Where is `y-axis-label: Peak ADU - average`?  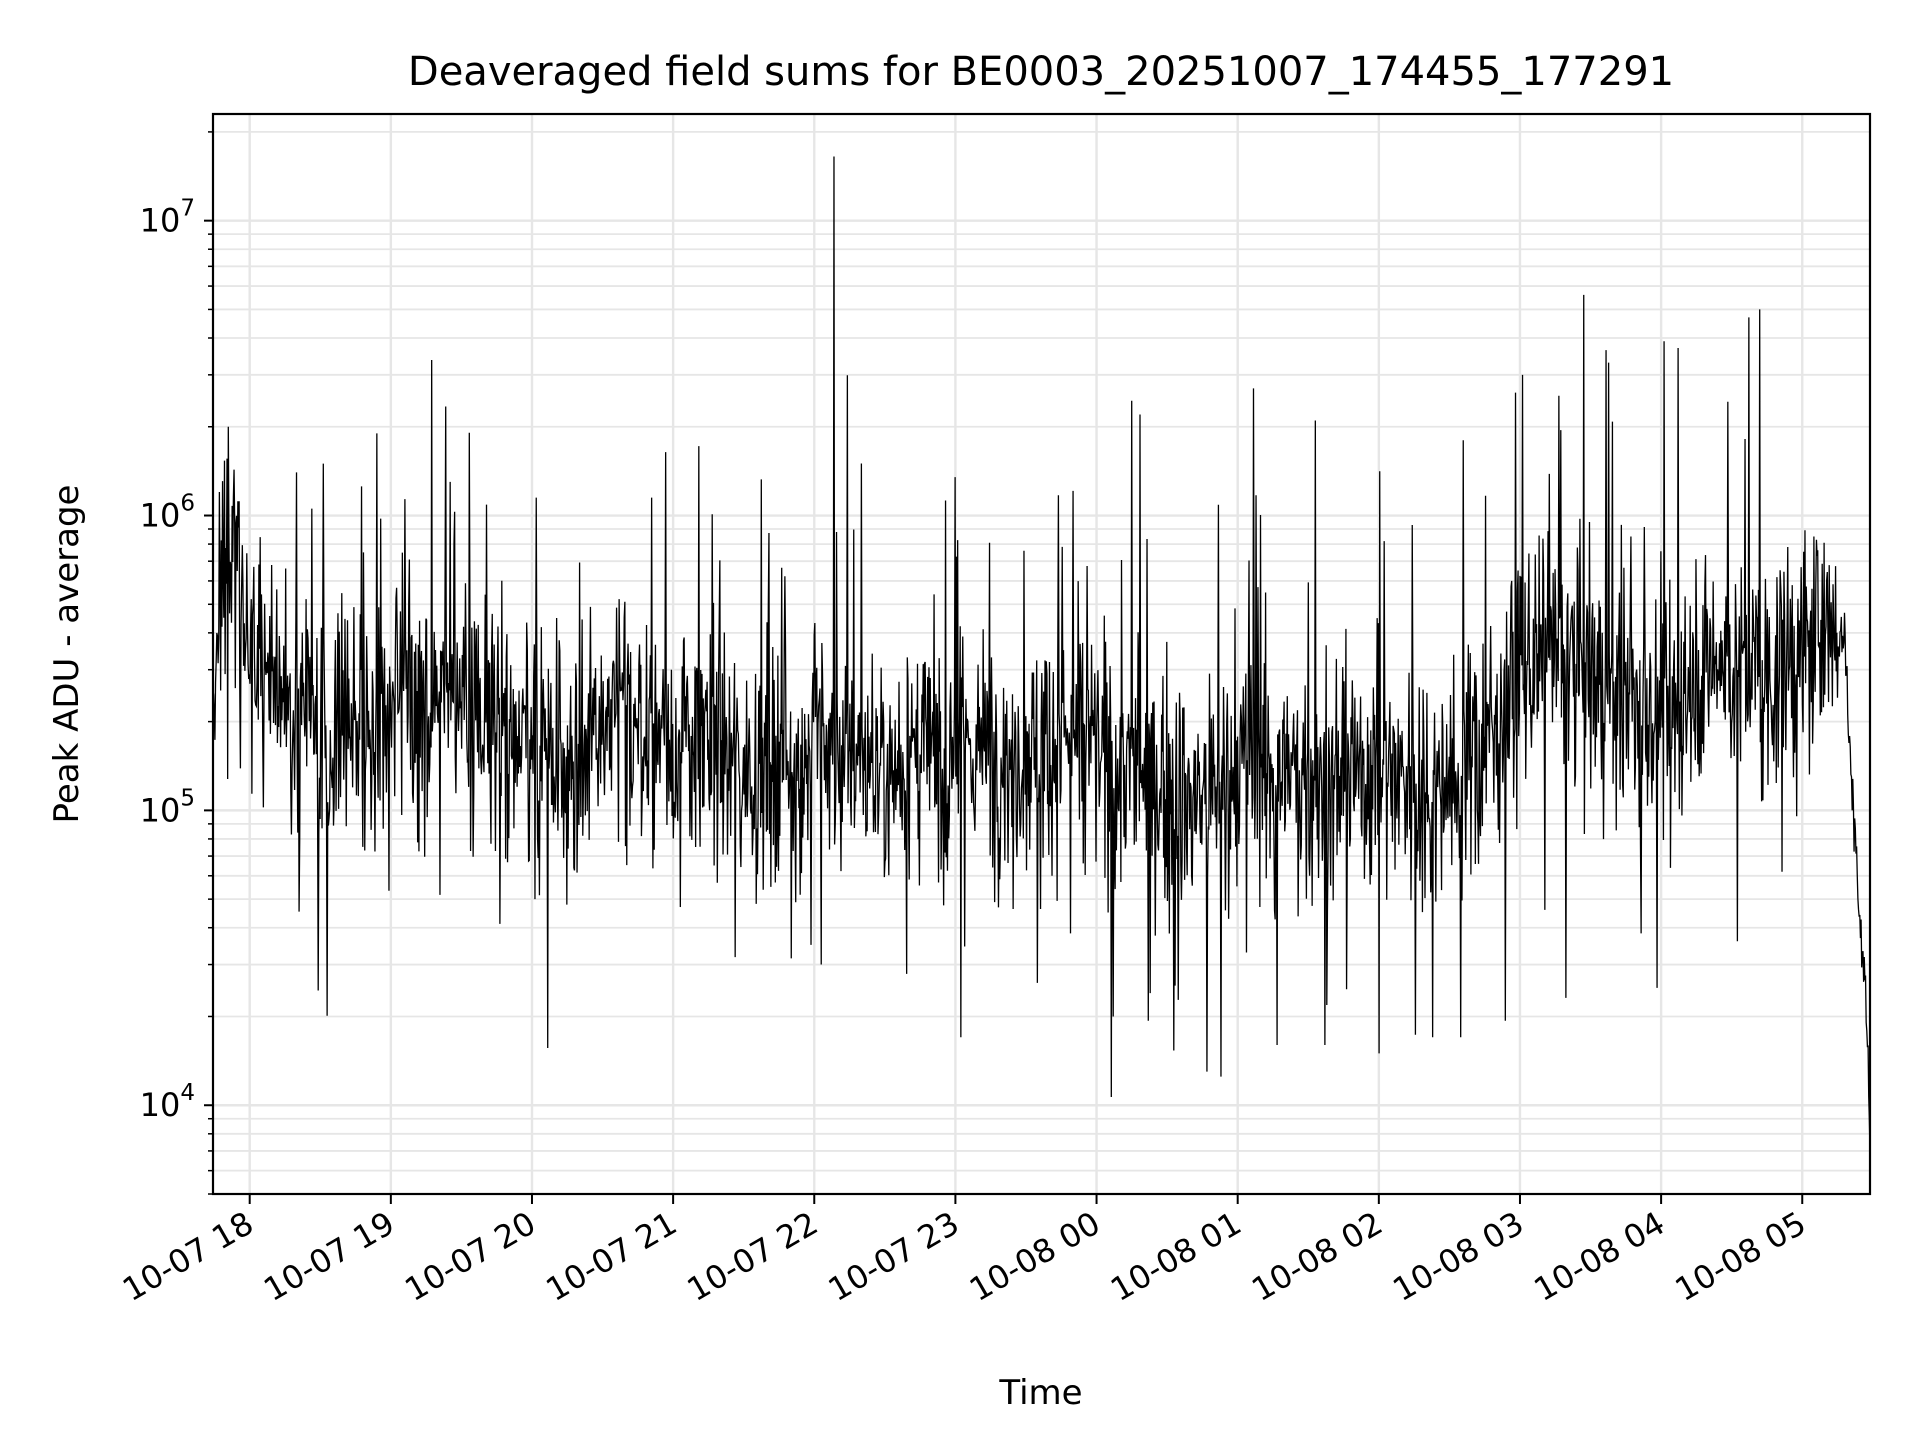 y-axis-label: Peak ADU - average is located at coordinates (67, 654).